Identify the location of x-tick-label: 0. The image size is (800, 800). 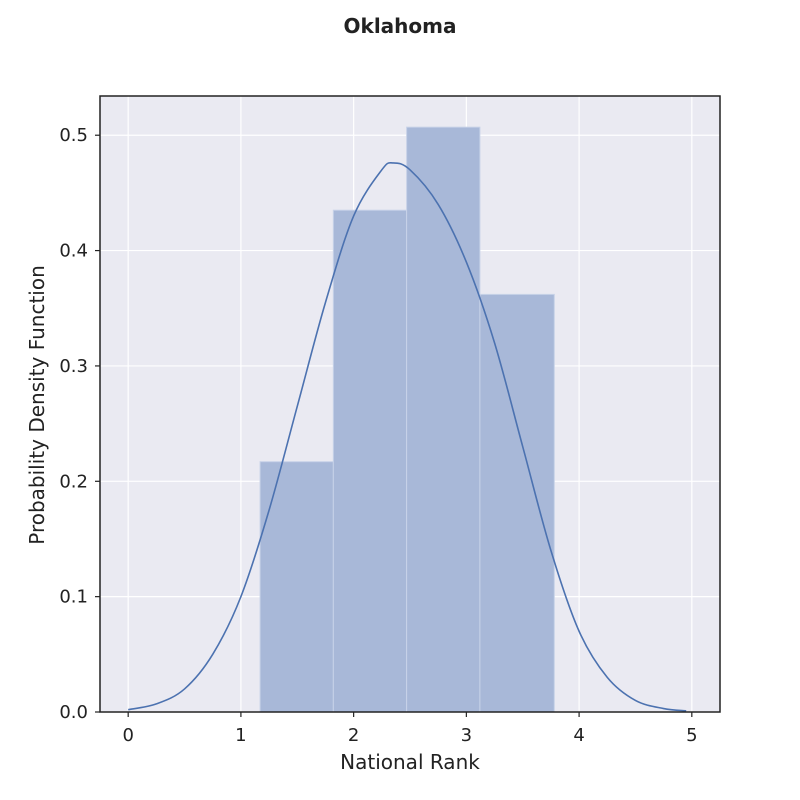
(127, 735).